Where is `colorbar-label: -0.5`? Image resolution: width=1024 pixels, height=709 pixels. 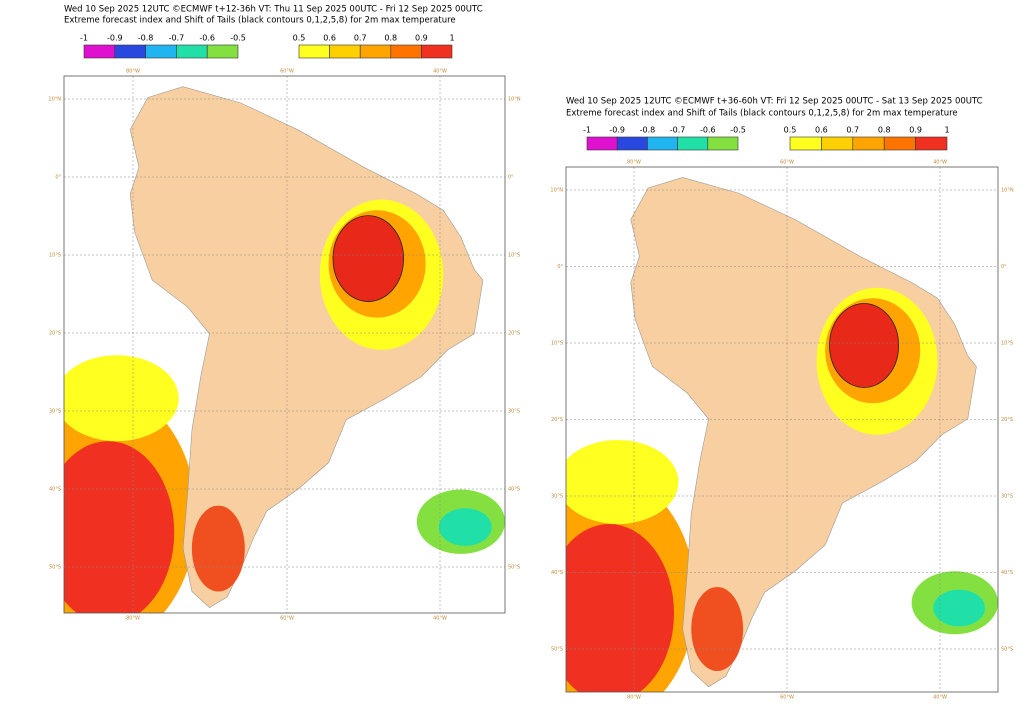 colorbar-label: -0.5 is located at coordinates (738, 130).